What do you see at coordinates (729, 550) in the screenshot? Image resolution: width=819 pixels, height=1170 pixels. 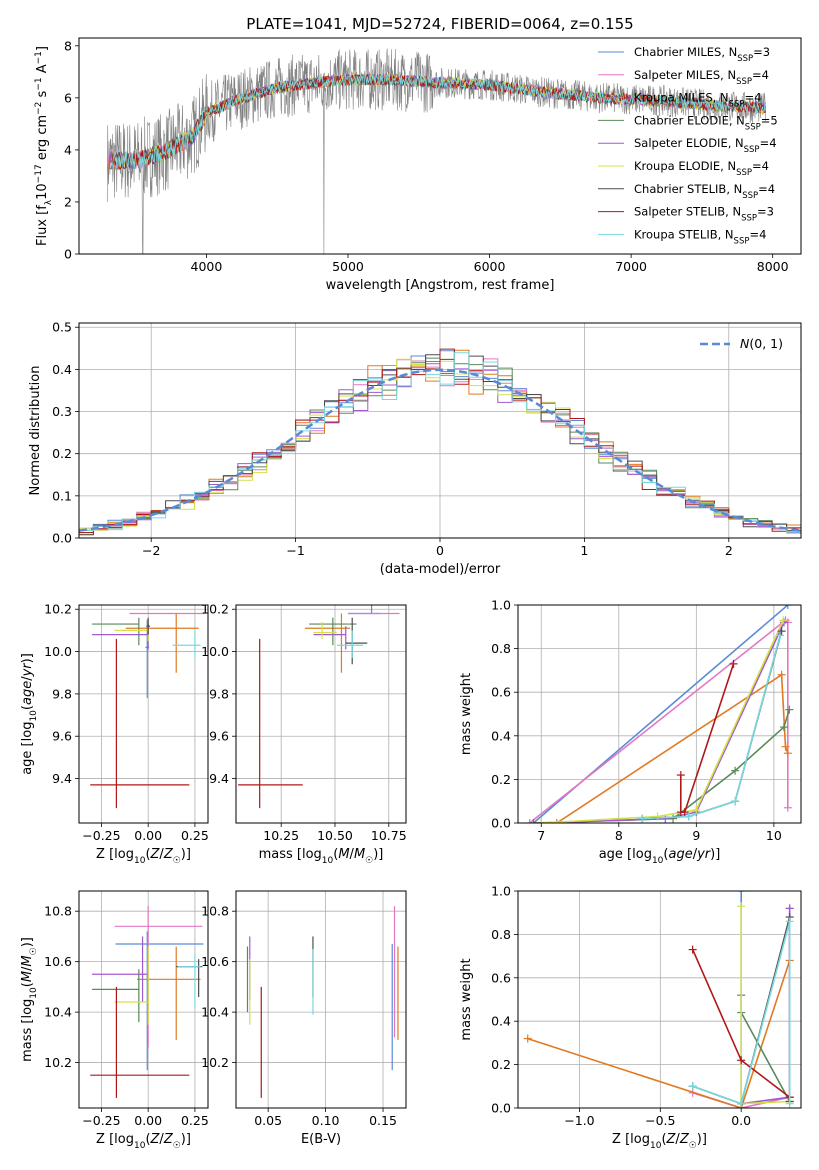 I see `tick-label-x: 2` at bounding box center [729, 550].